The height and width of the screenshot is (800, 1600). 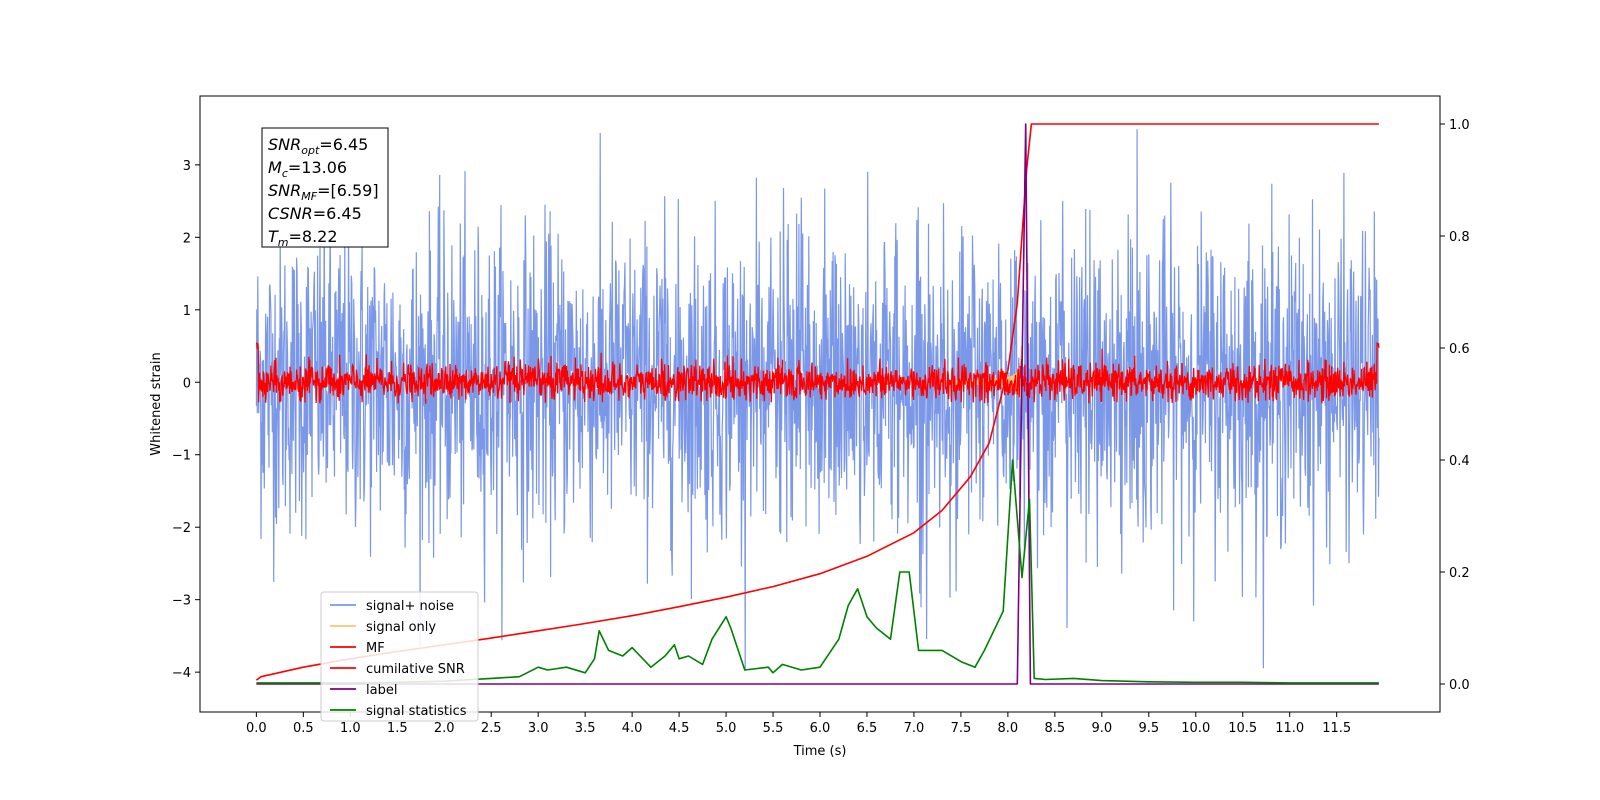 I want to click on x-tick-label: 11.0, so click(x=1289, y=728).